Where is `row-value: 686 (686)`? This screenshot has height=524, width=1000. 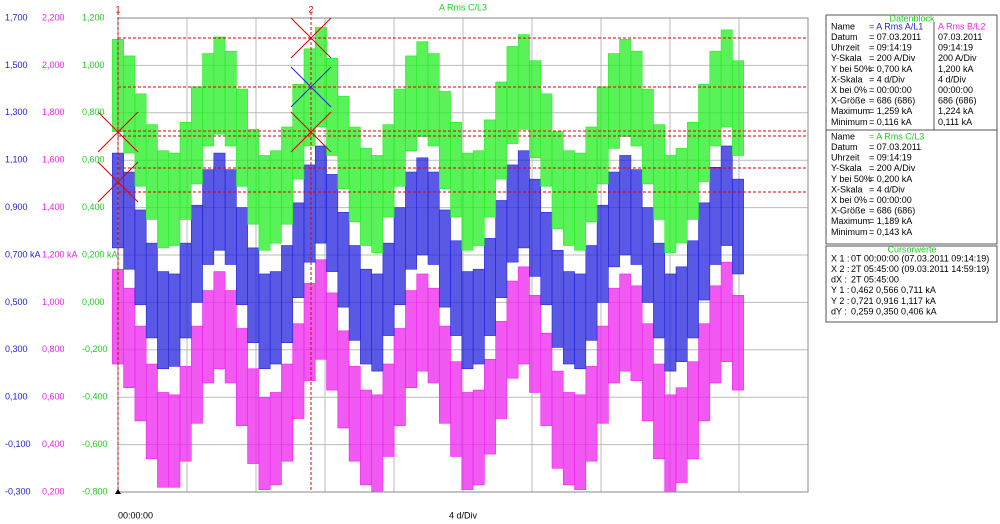 row-value: 686 (686) is located at coordinates (957, 101).